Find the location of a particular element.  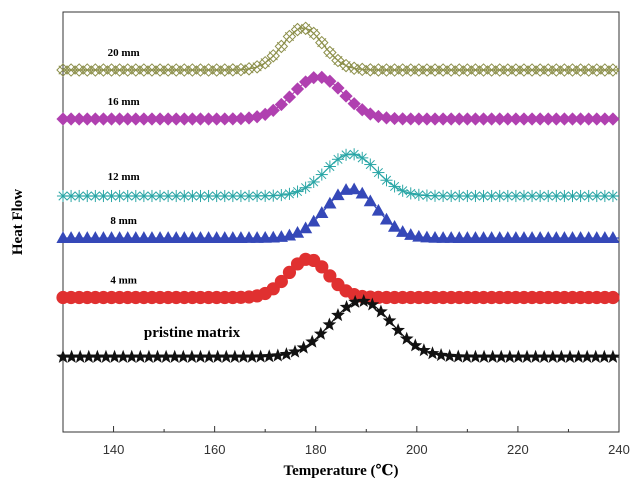

x-tick-label: 200 is located at coordinates (417, 449).